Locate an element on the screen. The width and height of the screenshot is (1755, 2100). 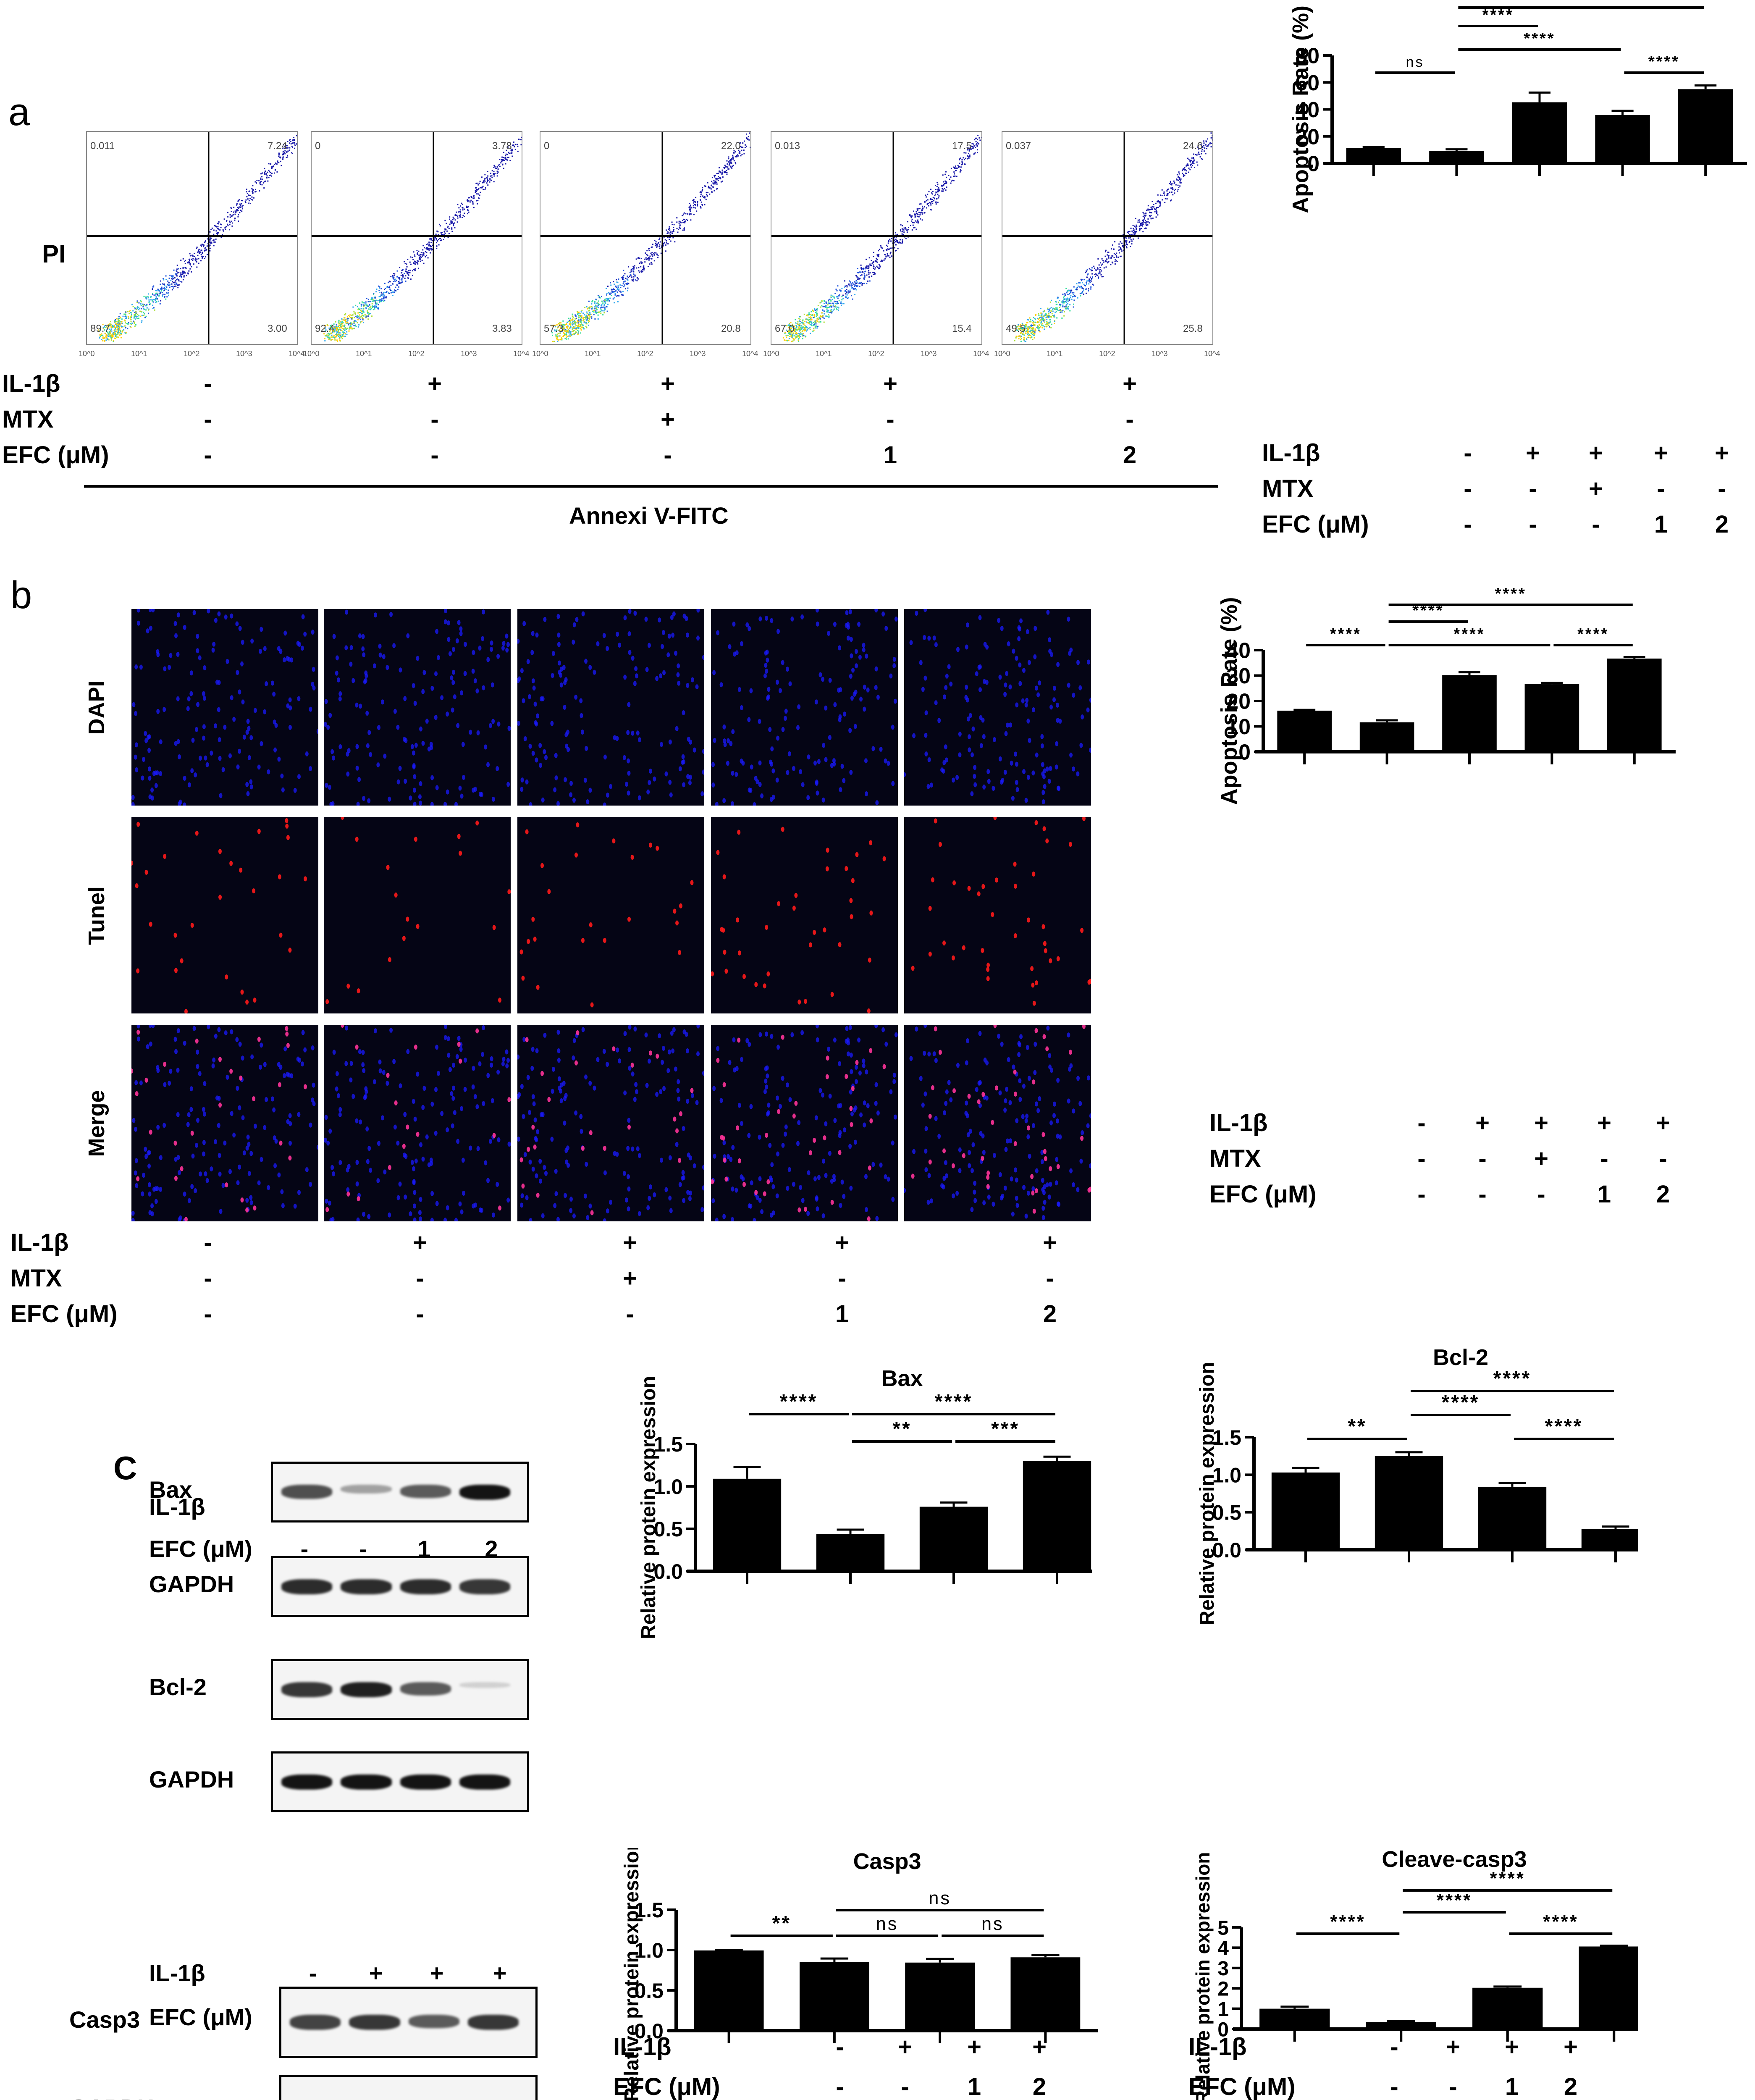
svg-text: Cleave-casp3 is located at coordinates (1454, 1860).